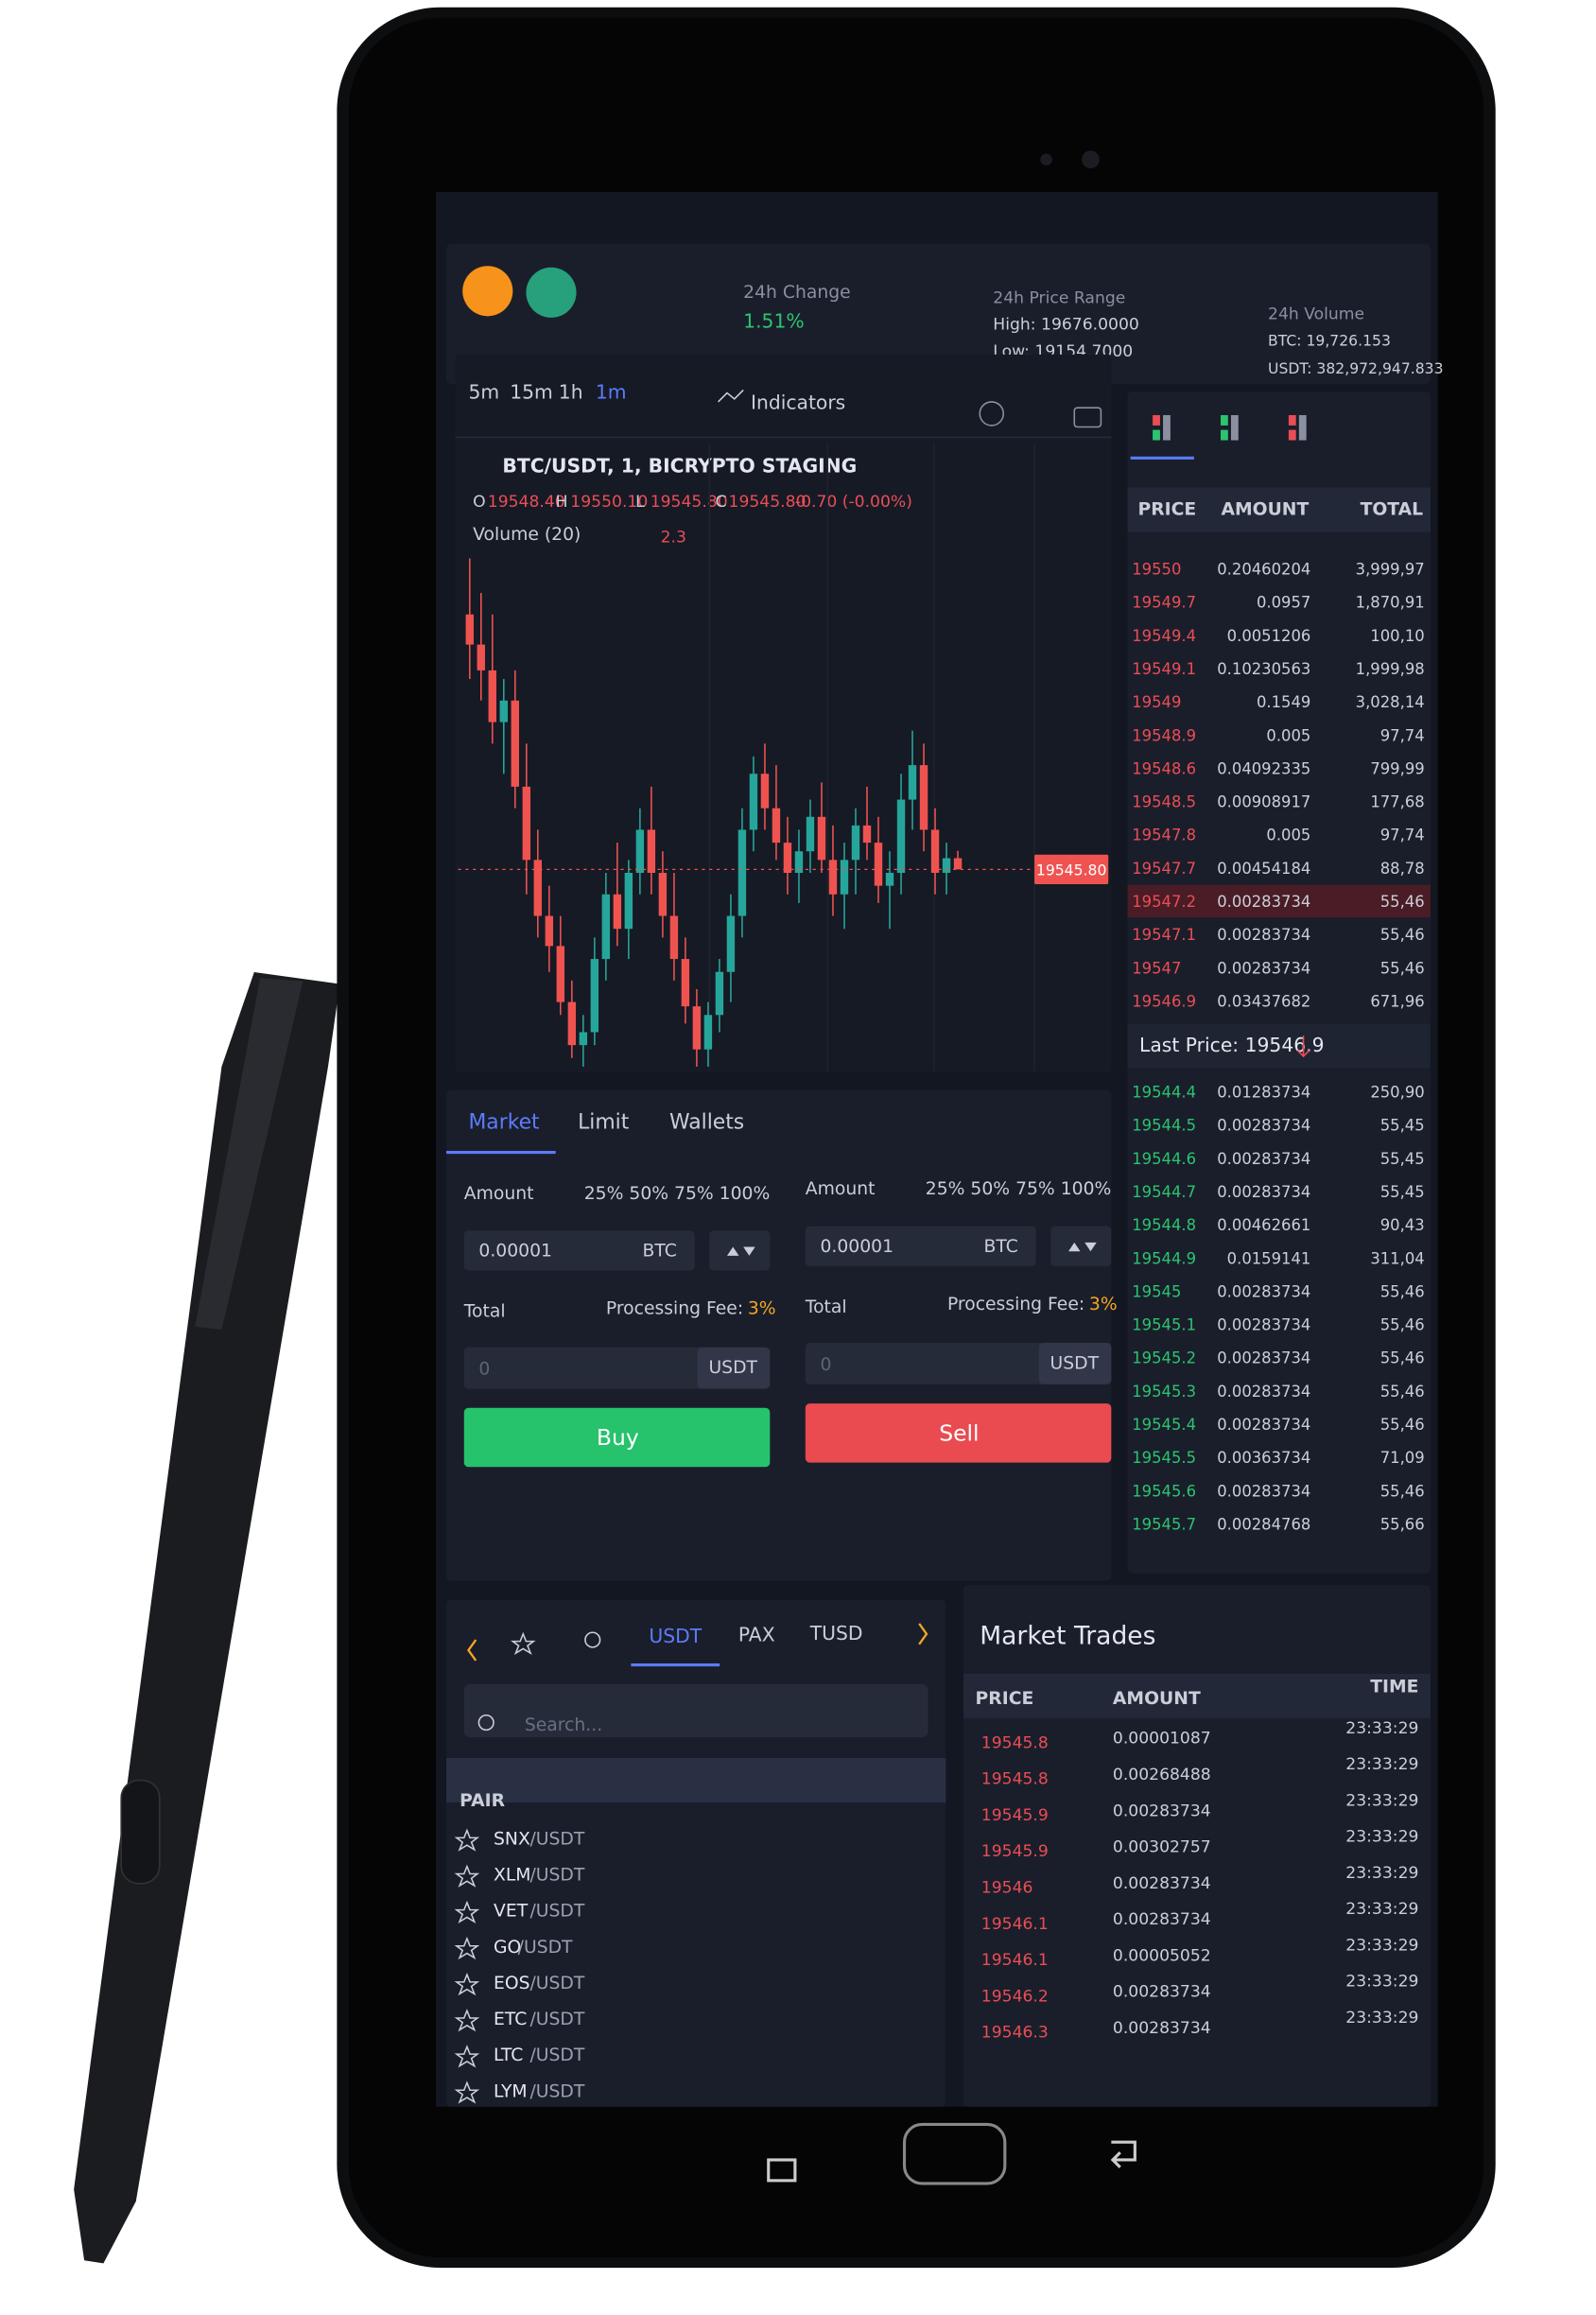 This screenshot has height=2315, width=1596. What do you see at coordinates (509, 2055) in the screenshot?
I see `pair-base: LTC` at bounding box center [509, 2055].